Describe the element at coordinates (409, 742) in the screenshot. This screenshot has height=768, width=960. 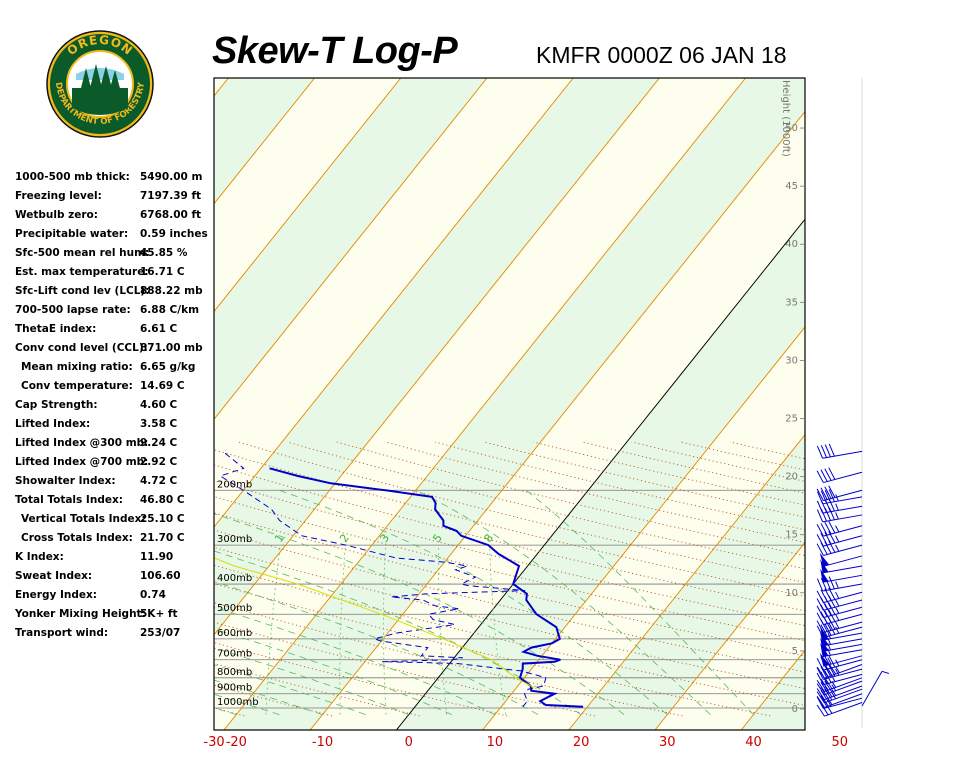
I see `temperature-tick-label: 0` at that location.